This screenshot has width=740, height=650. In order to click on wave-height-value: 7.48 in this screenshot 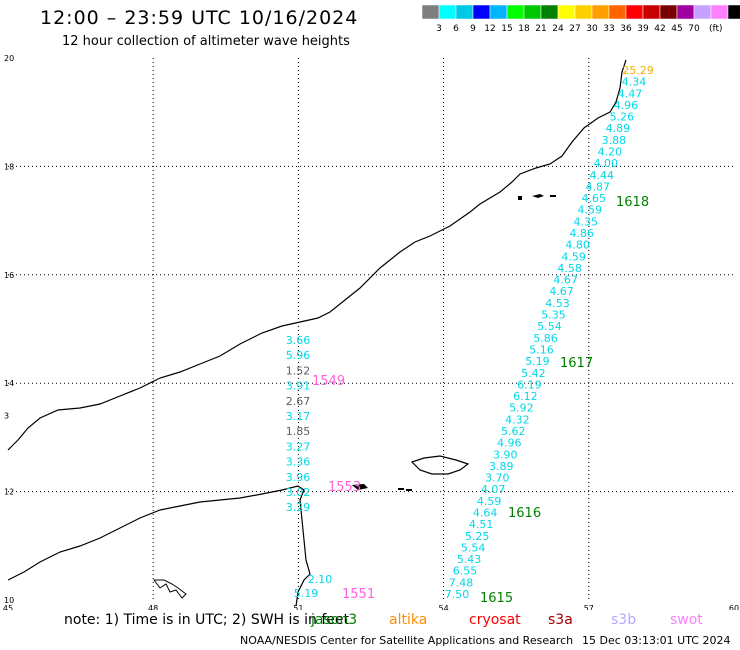, I will do `click(461, 582)`.